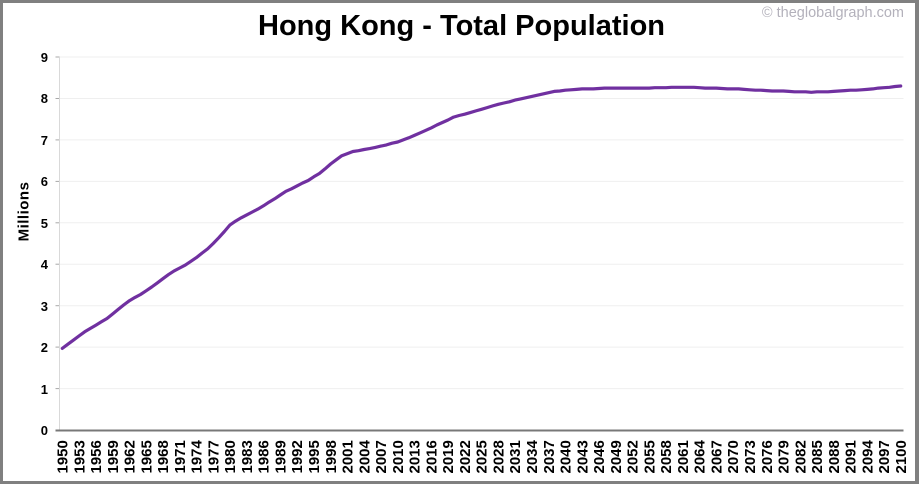 The image size is (919, 484). What do you see at coordinates (281, 456) in the screenshot?
I see `svg-text: 1989` at bounding box center [281, 456].